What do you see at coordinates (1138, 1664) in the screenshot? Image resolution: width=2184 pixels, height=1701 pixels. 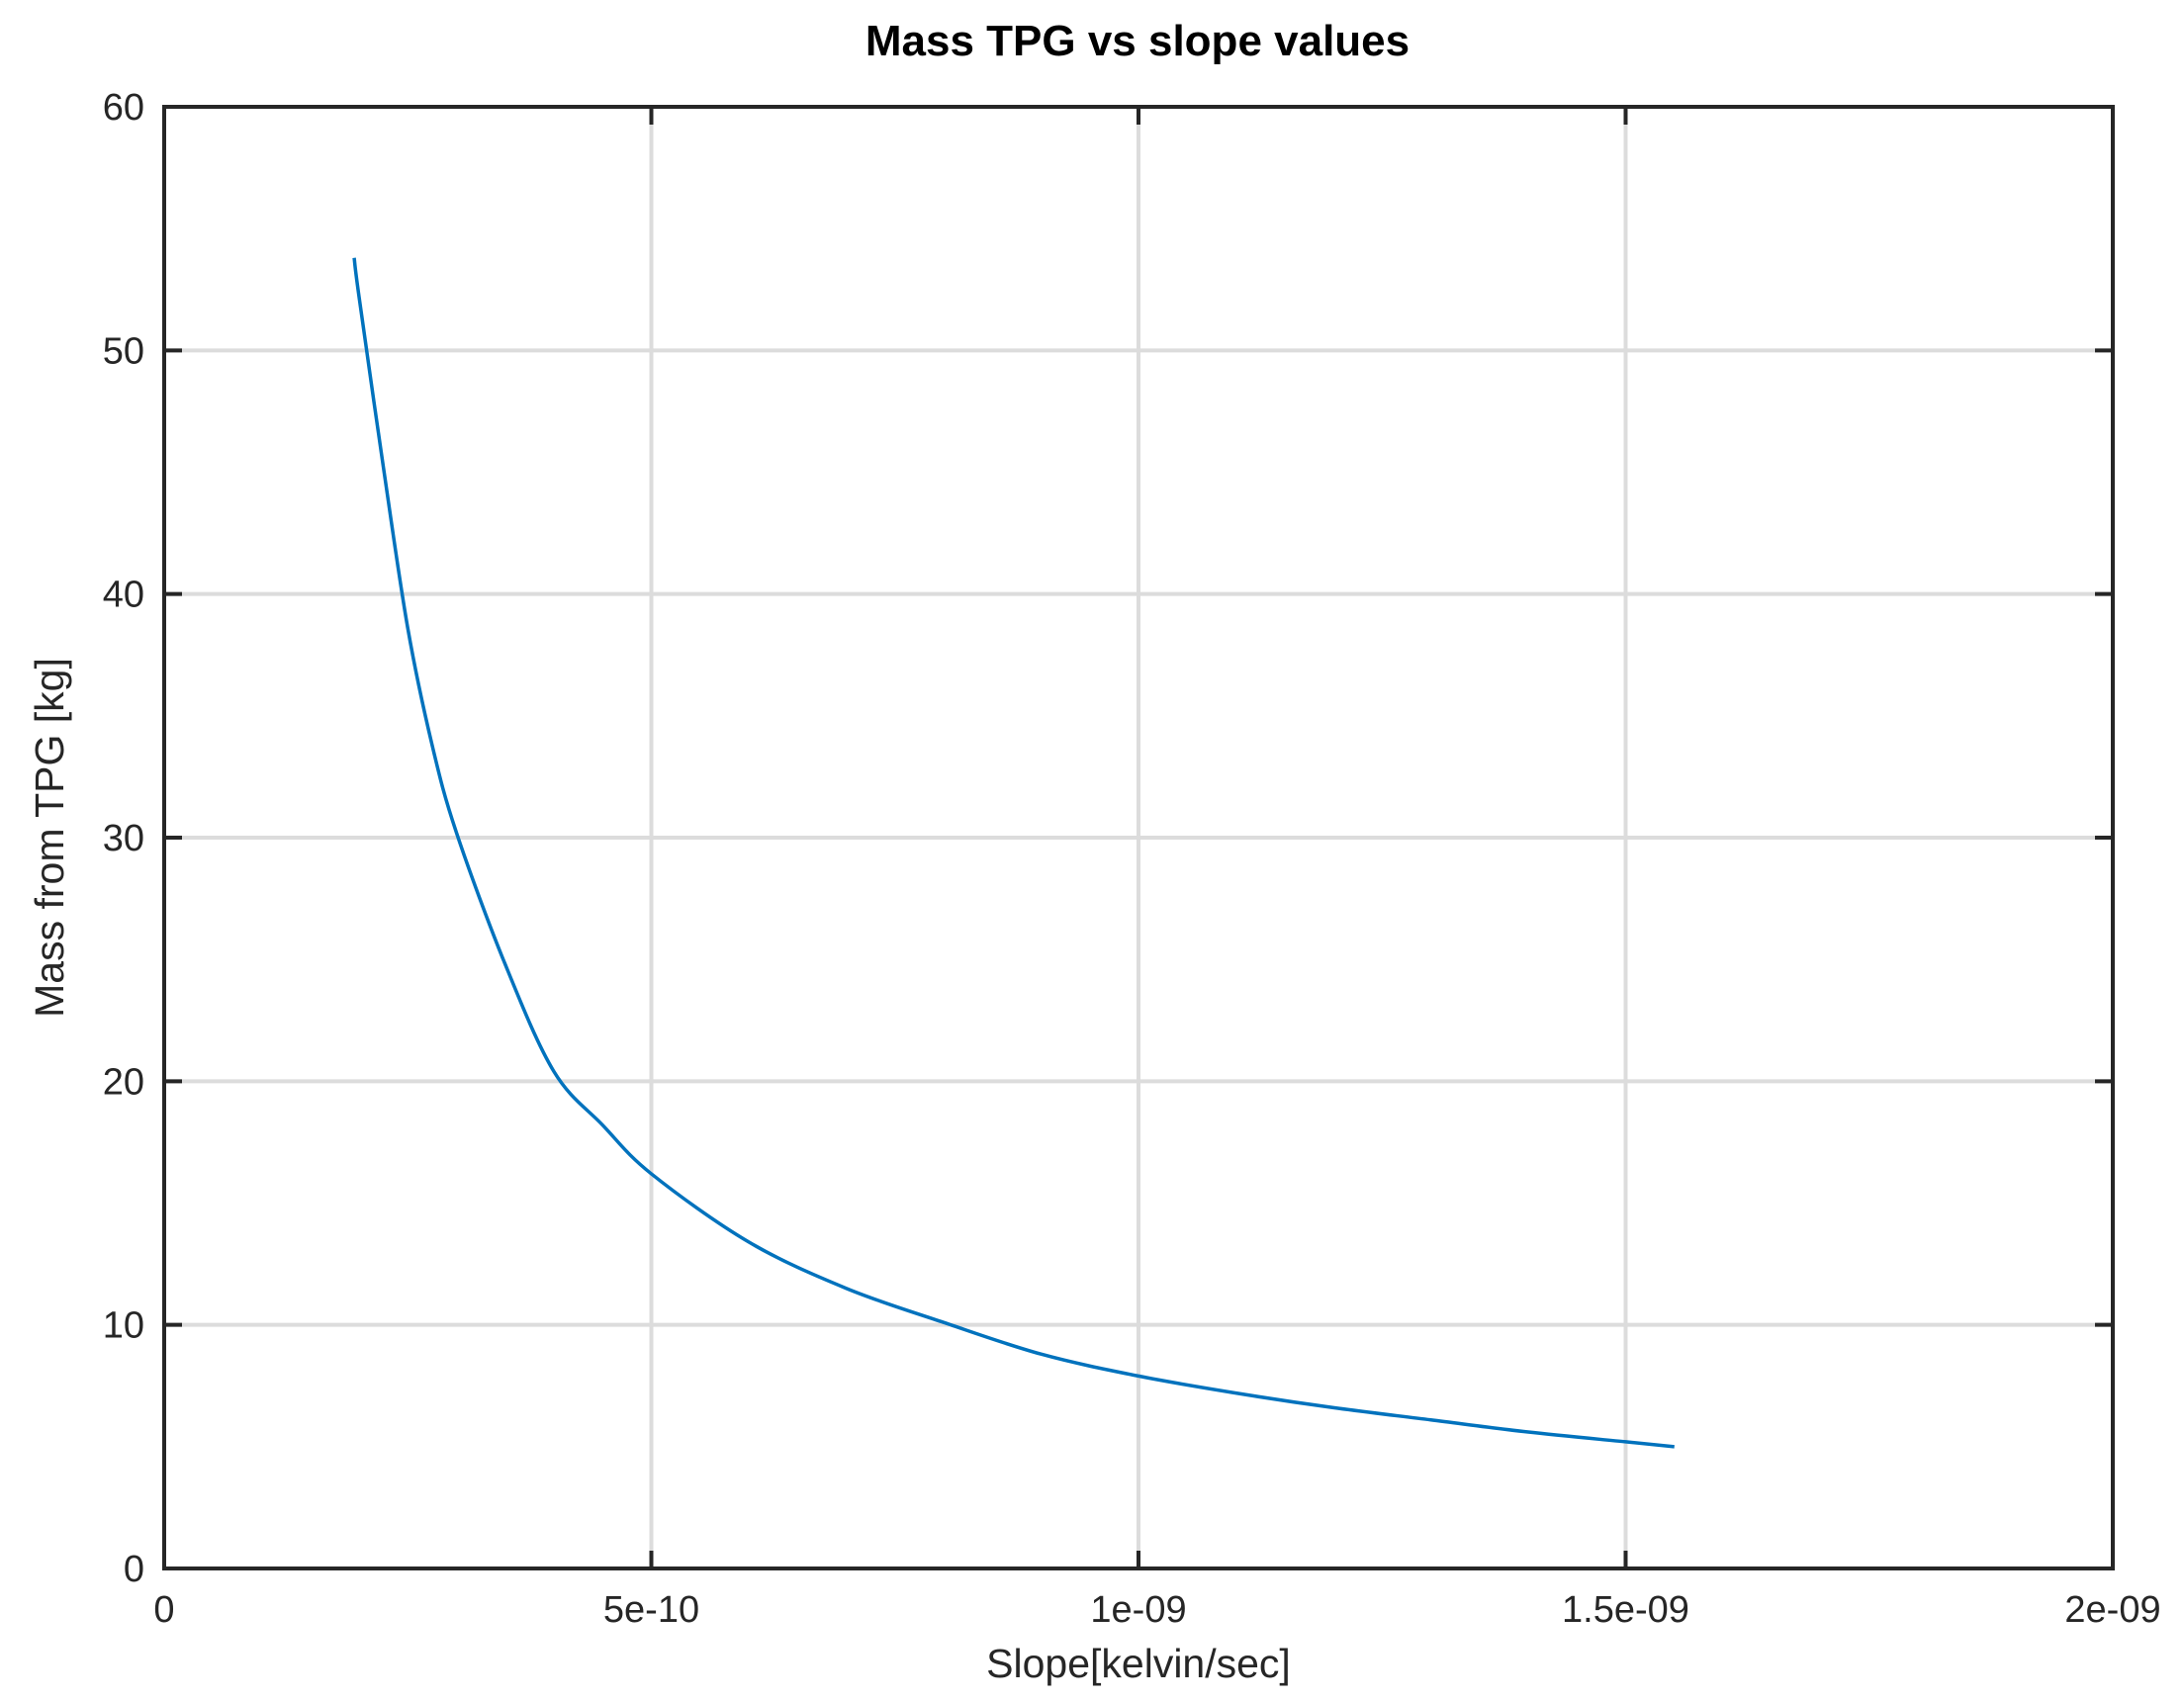 I see `x-axis-label: Slope[kelvin/sec]` at bounding box center [1138, 1664].